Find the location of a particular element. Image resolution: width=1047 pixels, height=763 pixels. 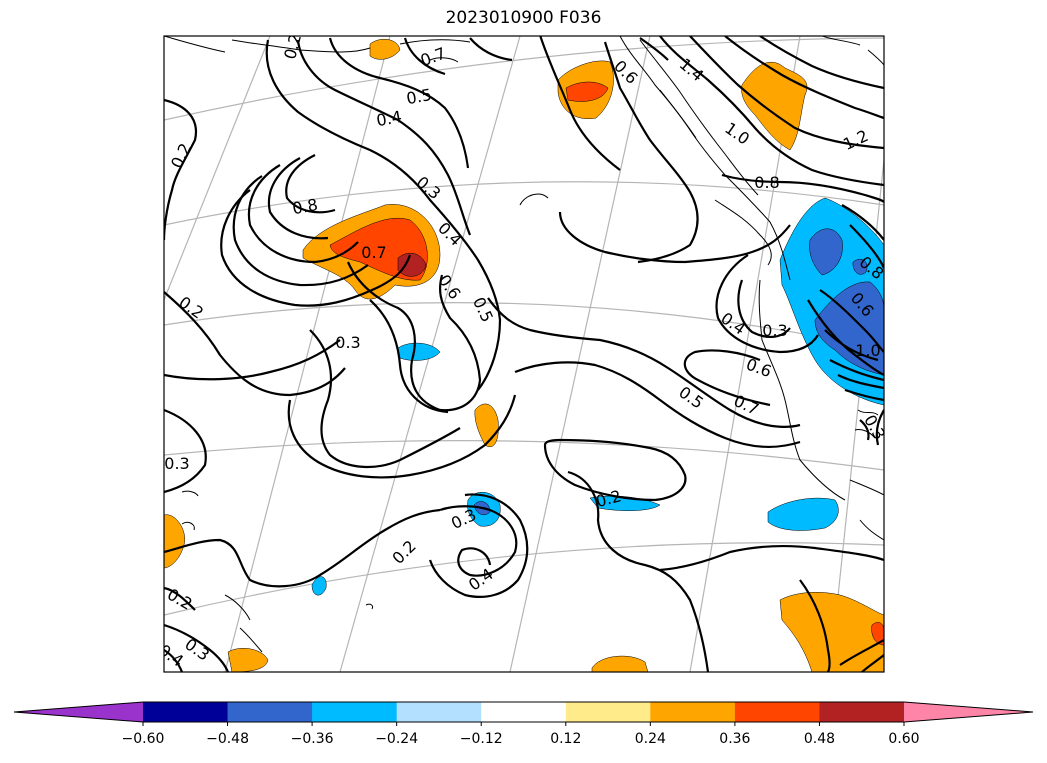

contour-label: 0.5 is located at coordinates (419, 96).